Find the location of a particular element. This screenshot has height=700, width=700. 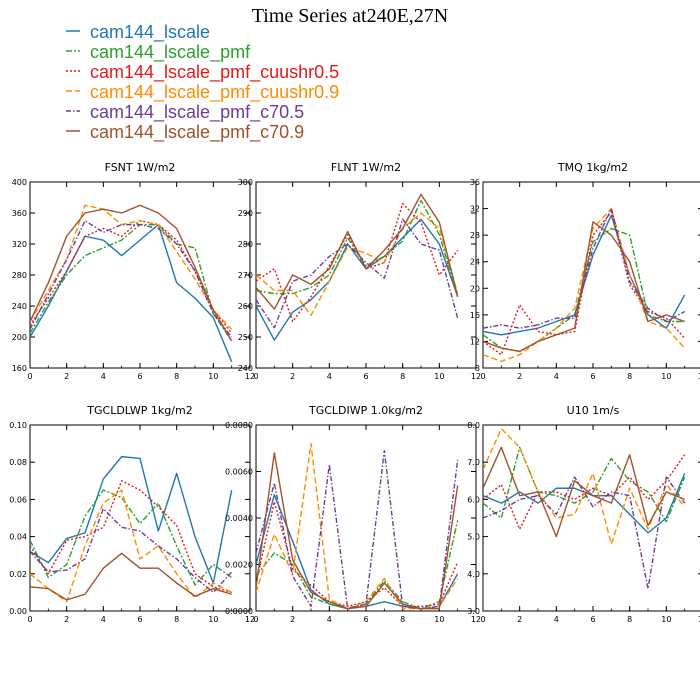

figure-title: Time Series at240E,27N is located at coordinates (350, 16).